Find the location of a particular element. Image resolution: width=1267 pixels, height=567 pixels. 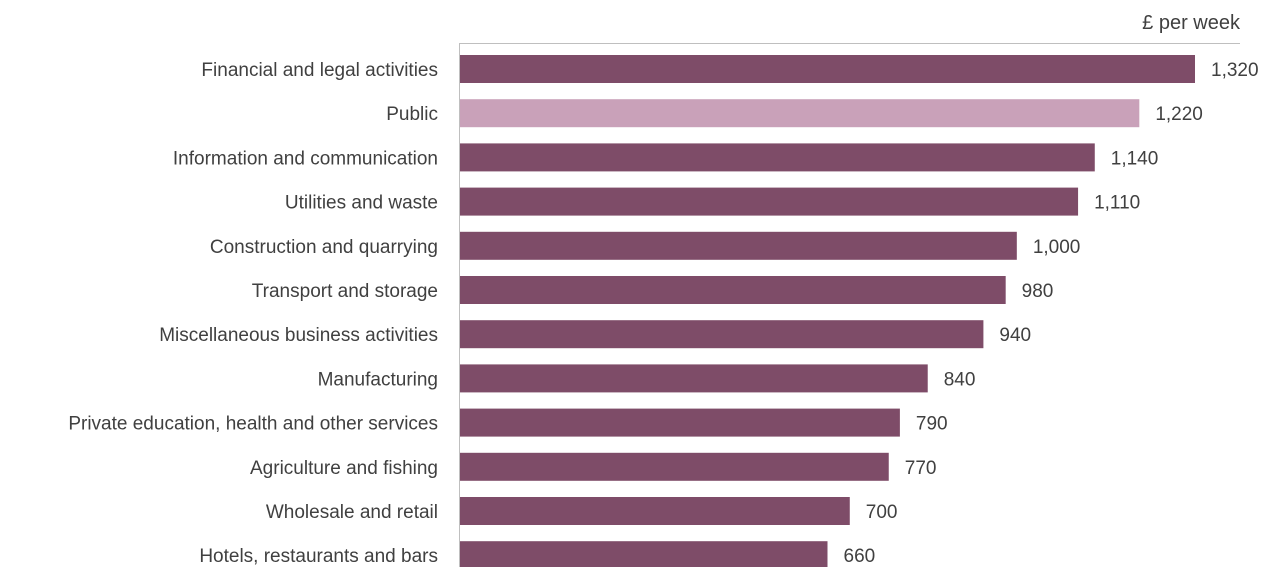

value-label-6: 940 is located at coordinates (1015, 335).